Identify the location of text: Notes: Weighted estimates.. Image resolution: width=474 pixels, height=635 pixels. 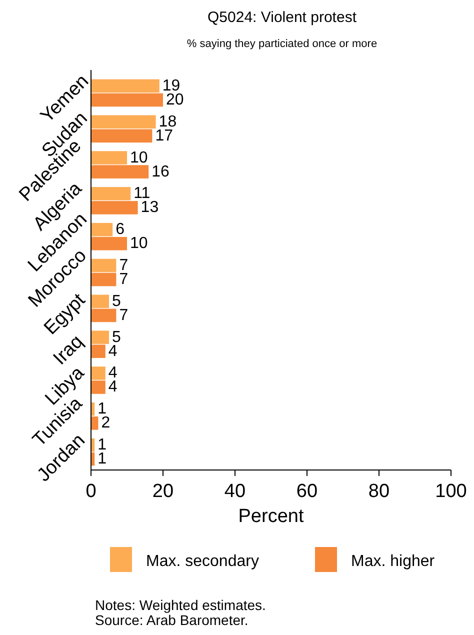
(180, 605).